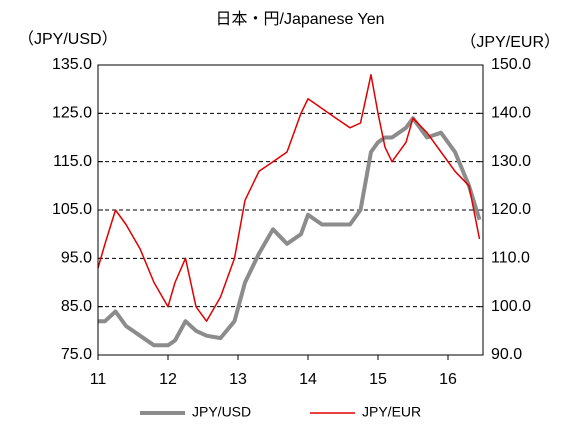 Image resolution: width=575 pixels, height=429 pixels. What do you see at coordinates (511, 161) in the screenshot?
I see `y2-tick-label: 130.0` at bounding box center [511, 161].